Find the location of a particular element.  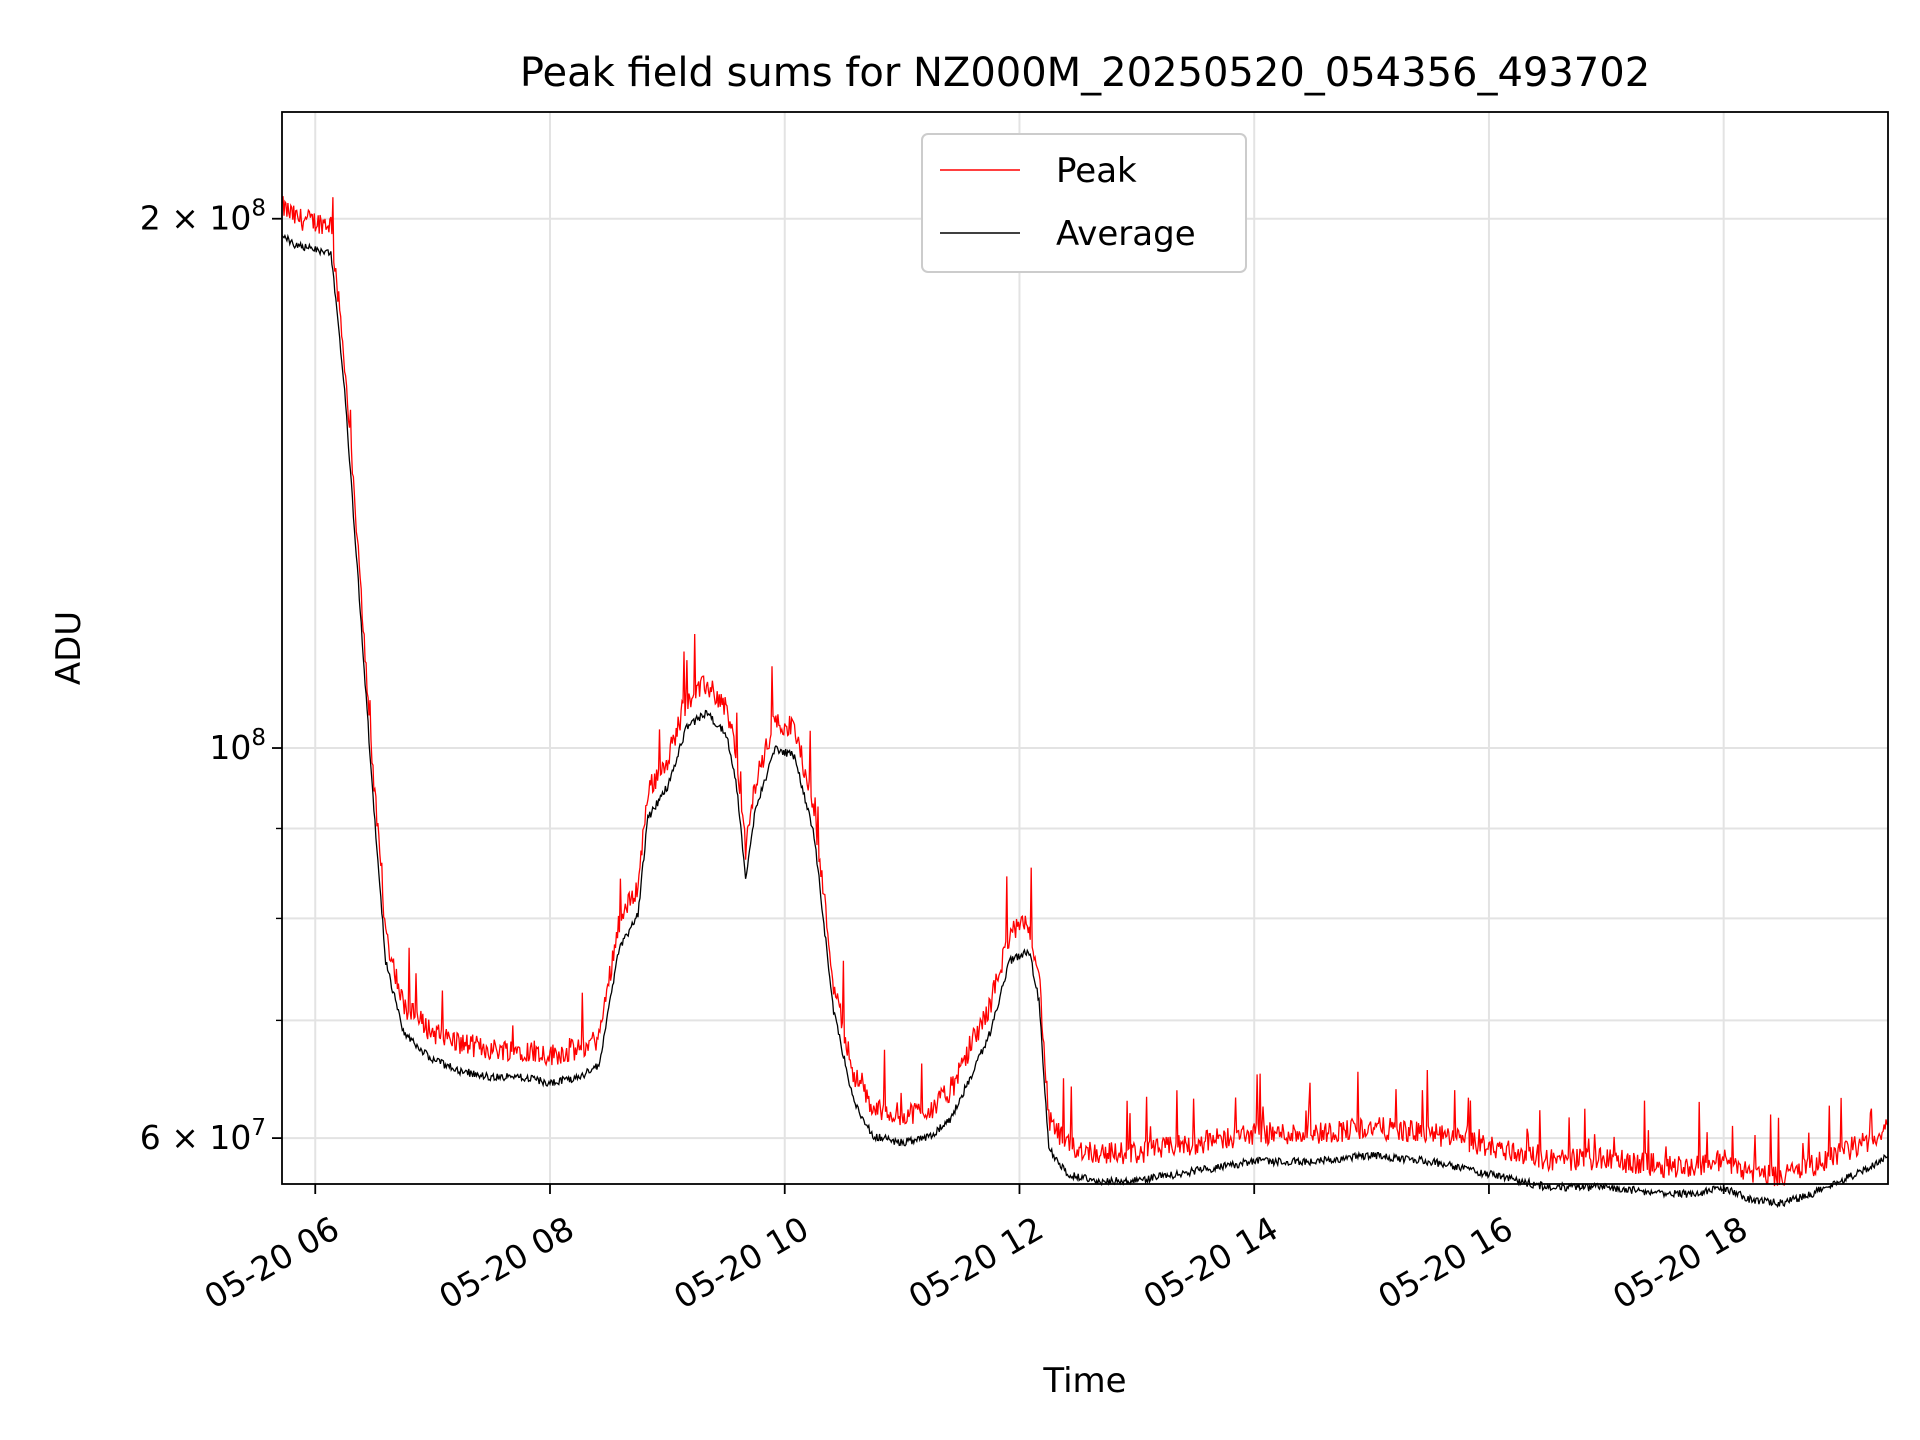

legend-label: Average is located at coordinates (1126, 234).